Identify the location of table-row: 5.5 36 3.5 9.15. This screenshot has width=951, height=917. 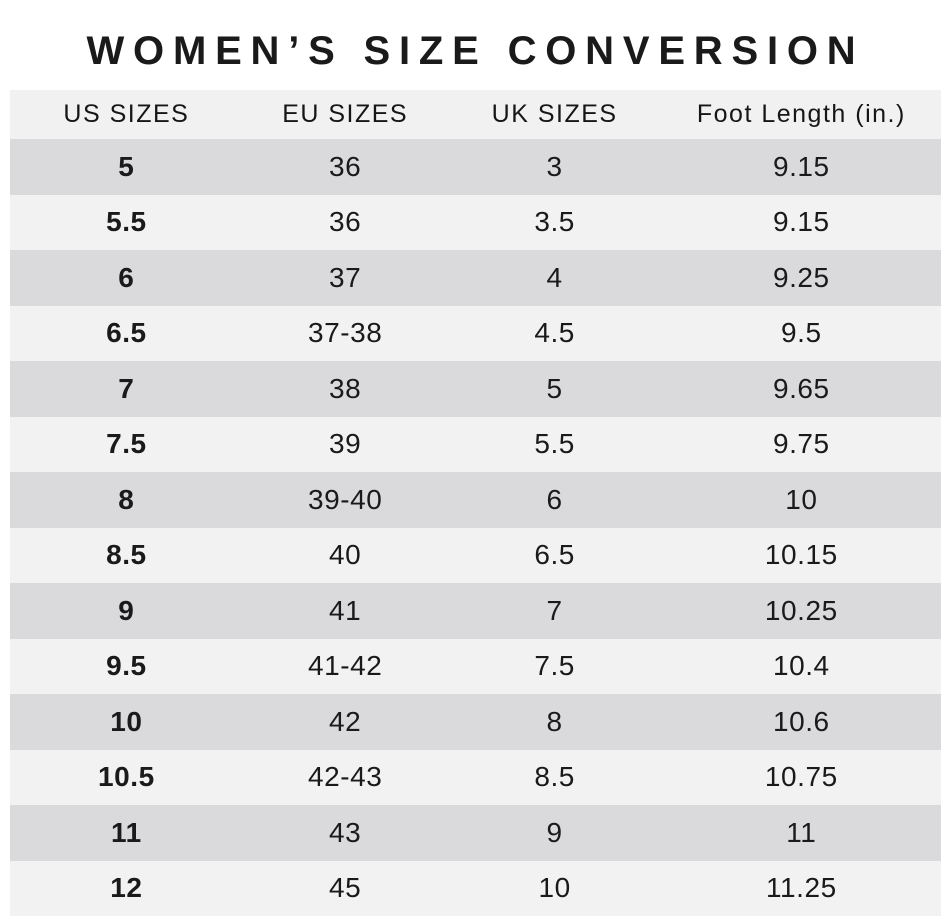
(475, 222).